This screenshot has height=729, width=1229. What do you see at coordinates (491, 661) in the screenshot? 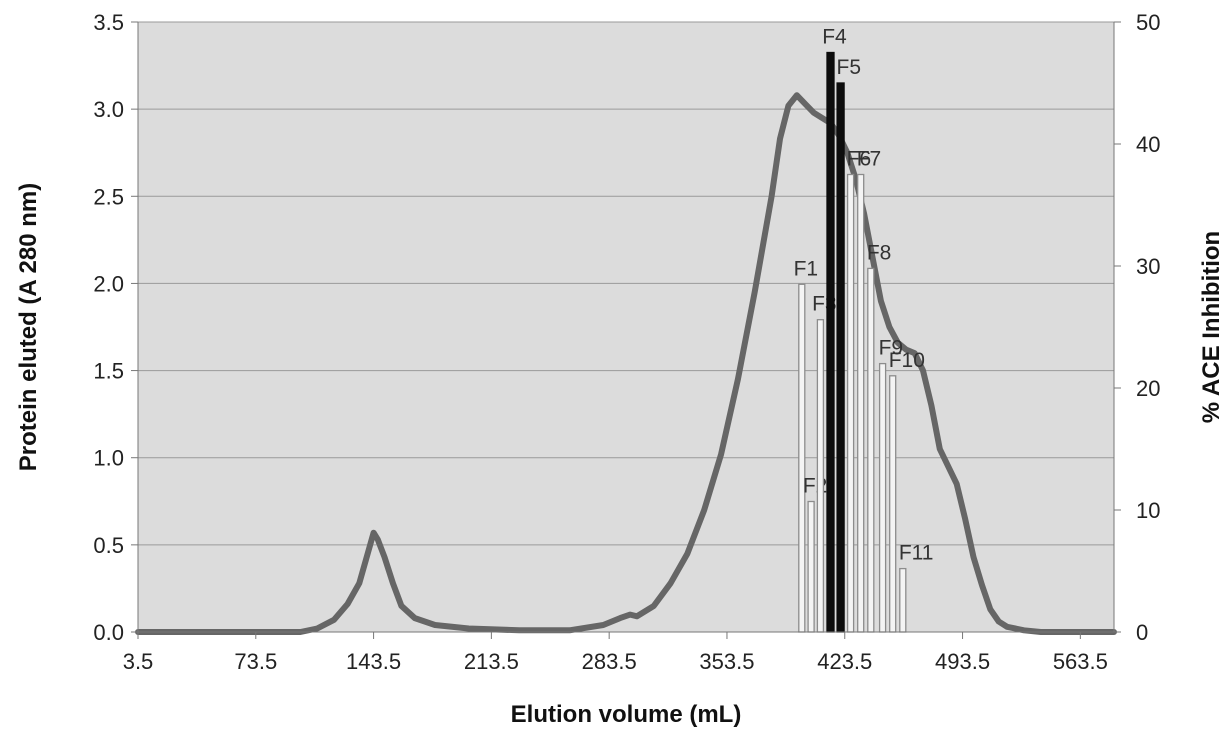
I see `x-tick-label: 213.5` at bounding box center [491, 661].